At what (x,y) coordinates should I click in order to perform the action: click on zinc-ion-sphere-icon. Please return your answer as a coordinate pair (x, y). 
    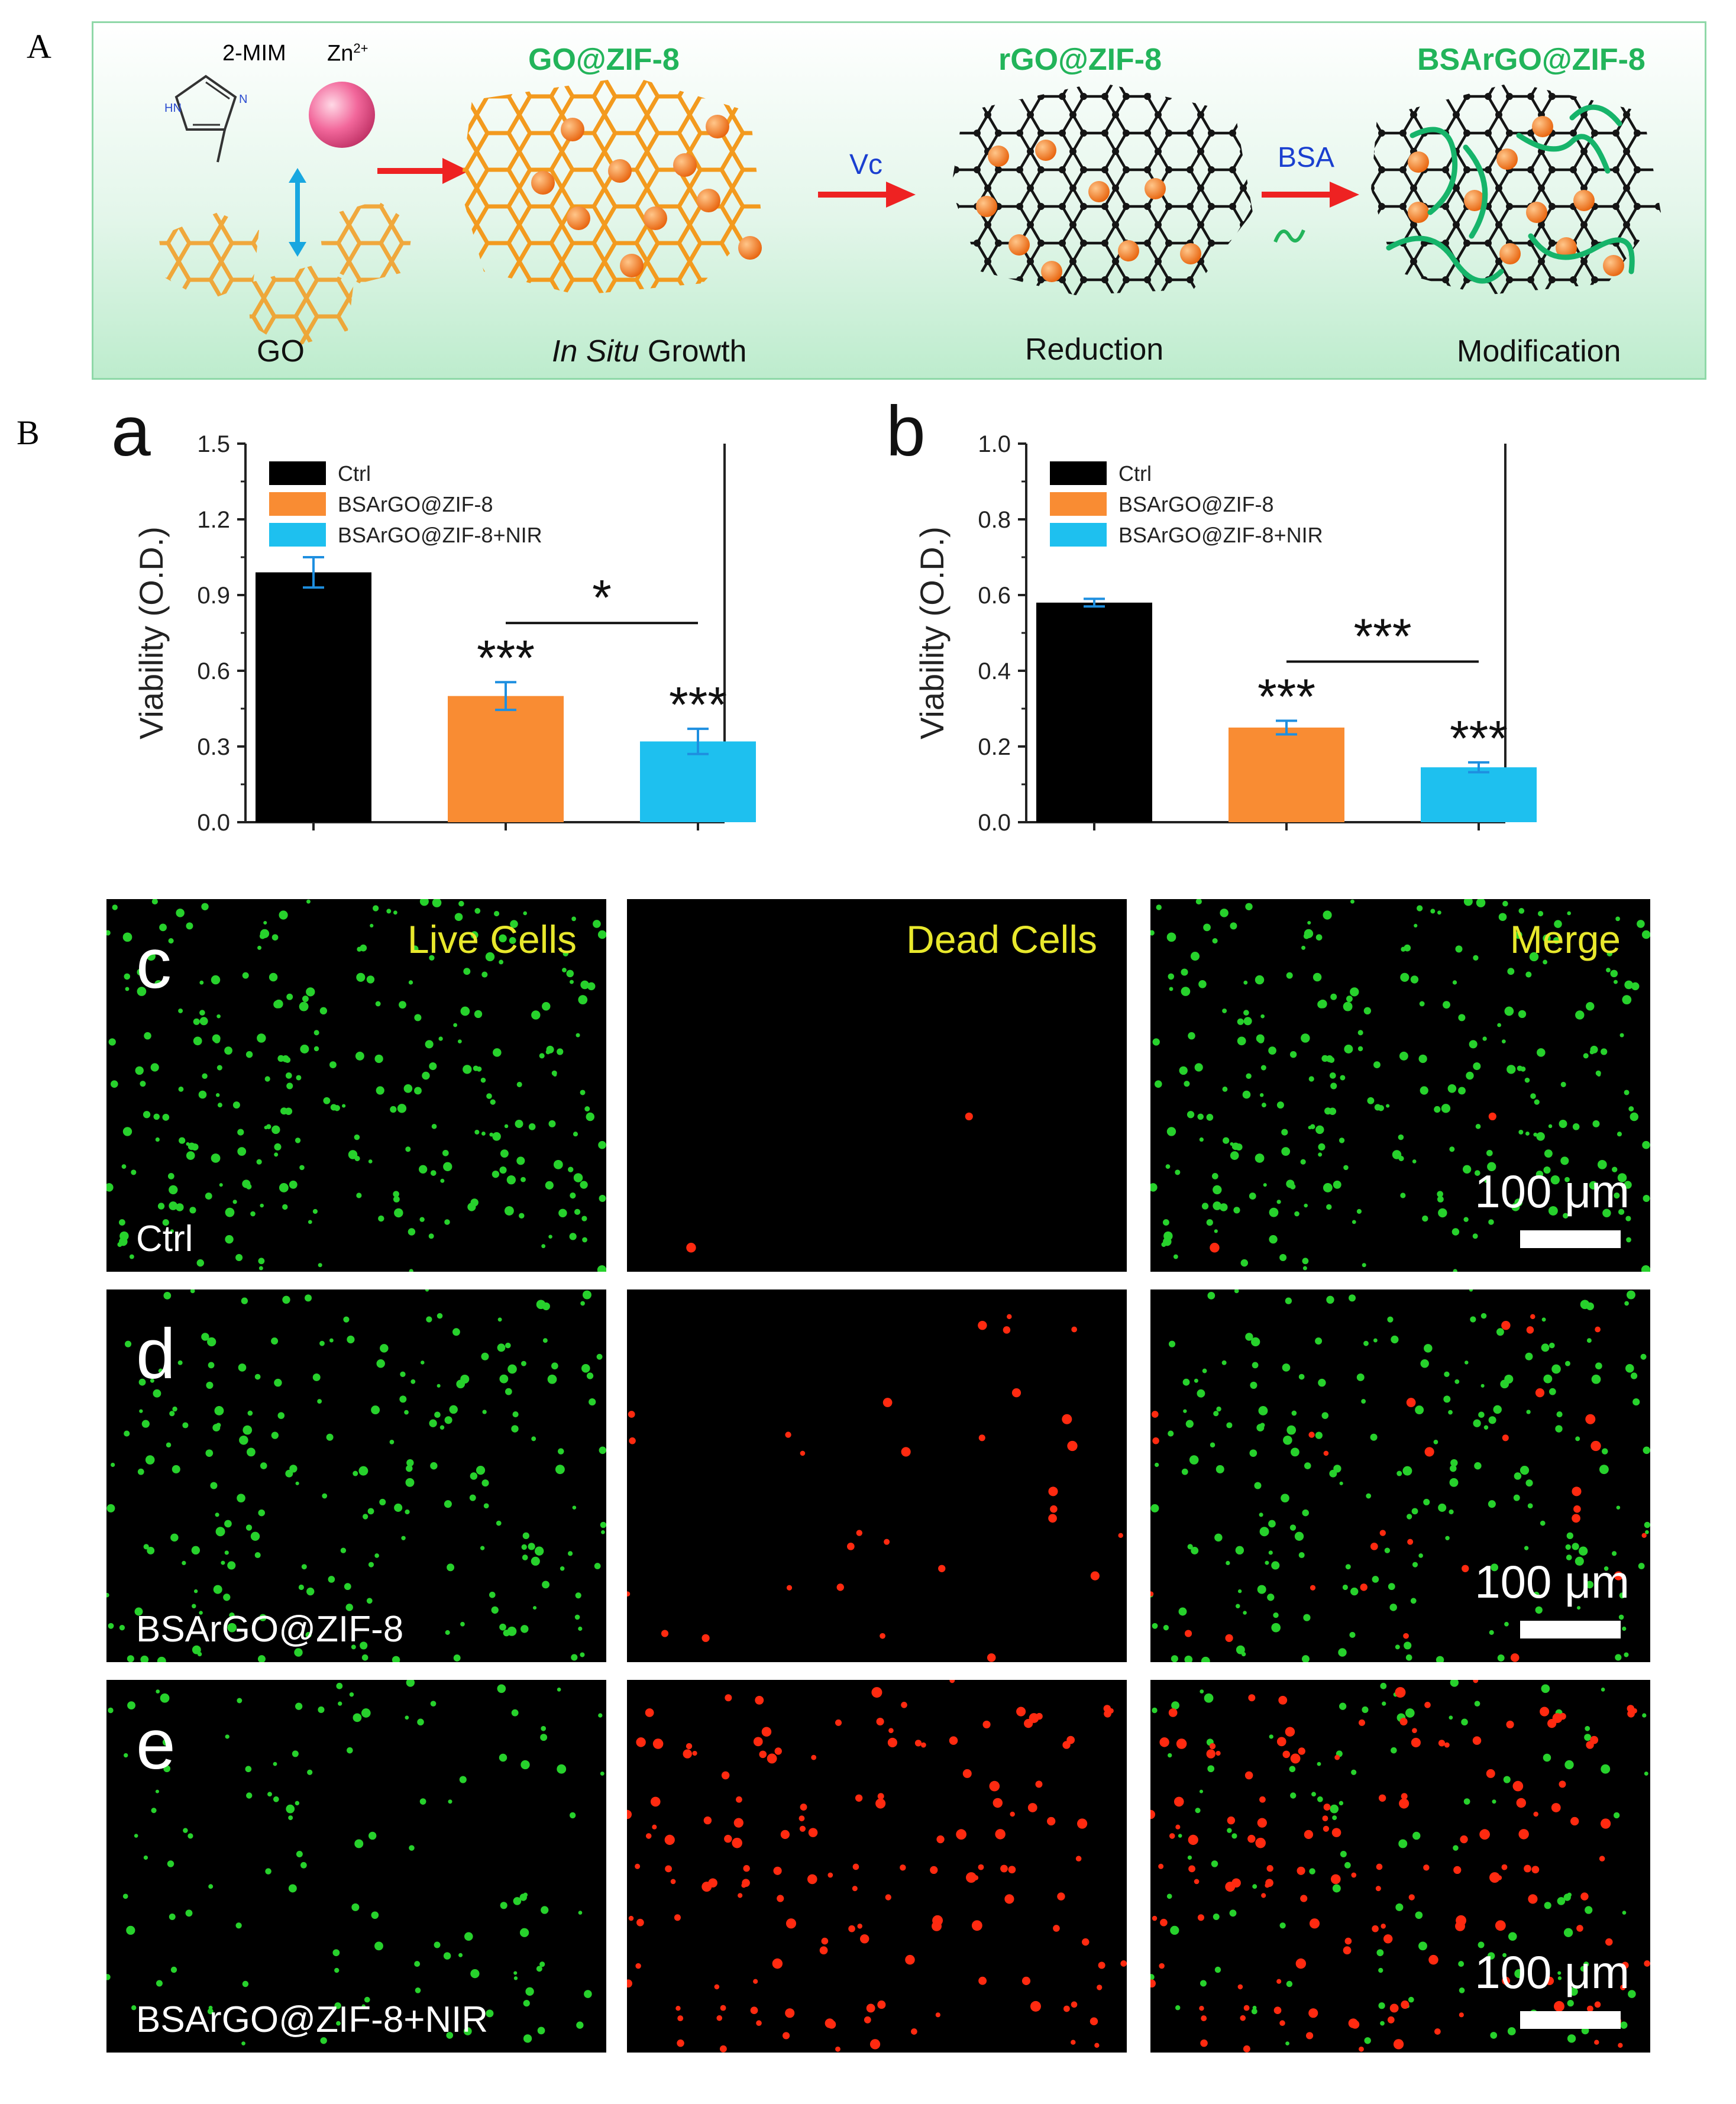
    Looking at the image, I should click on (342, 115).